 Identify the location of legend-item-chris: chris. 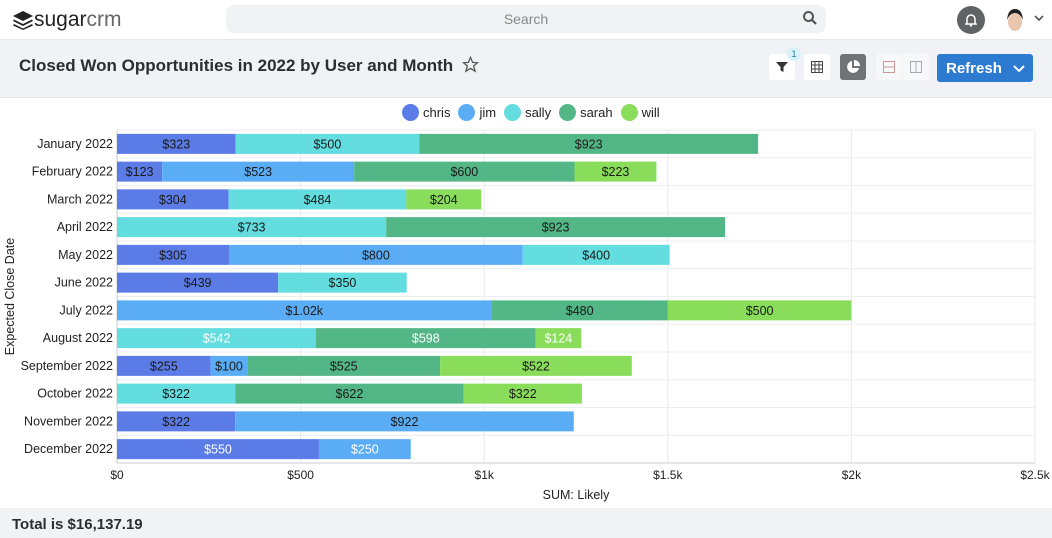
(426, 112).